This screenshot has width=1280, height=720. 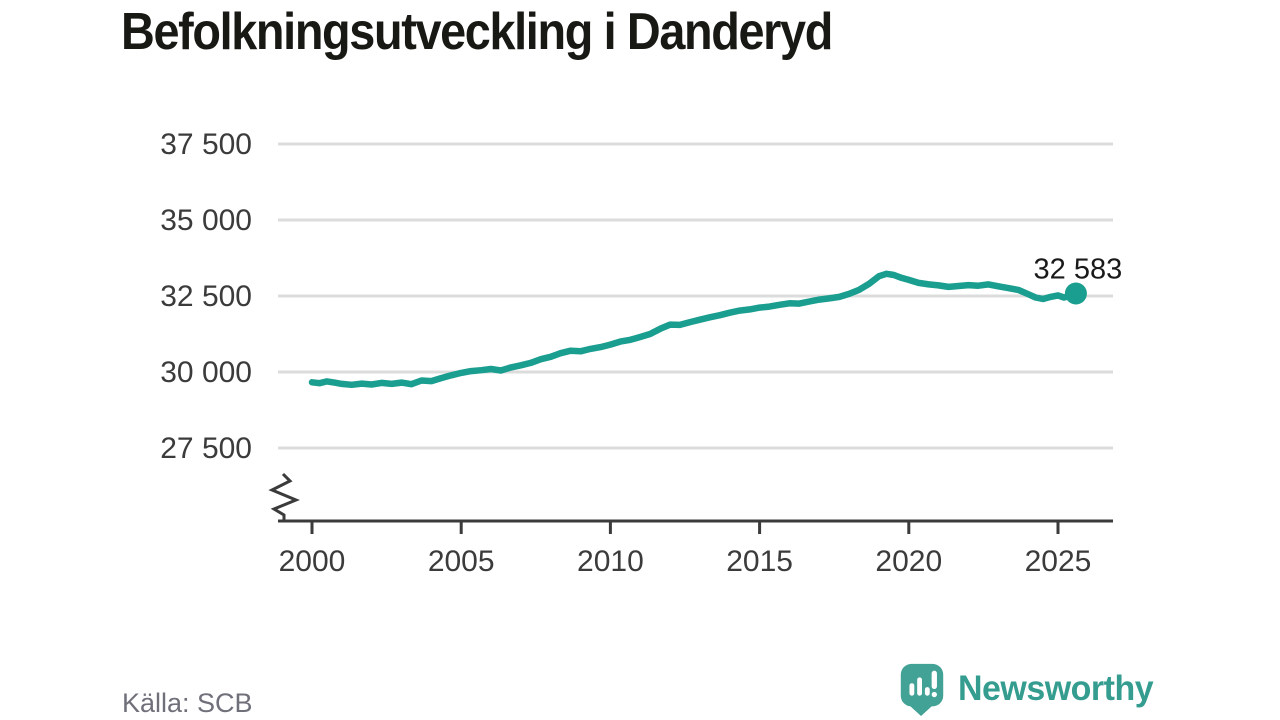 I want to click on axis-break-icon, so click(x=284, y=496).